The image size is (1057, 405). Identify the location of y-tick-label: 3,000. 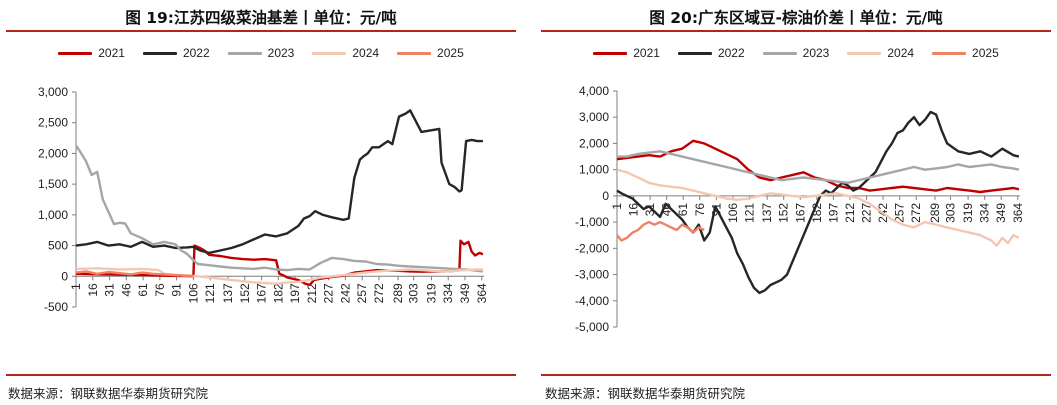
(594, 117).